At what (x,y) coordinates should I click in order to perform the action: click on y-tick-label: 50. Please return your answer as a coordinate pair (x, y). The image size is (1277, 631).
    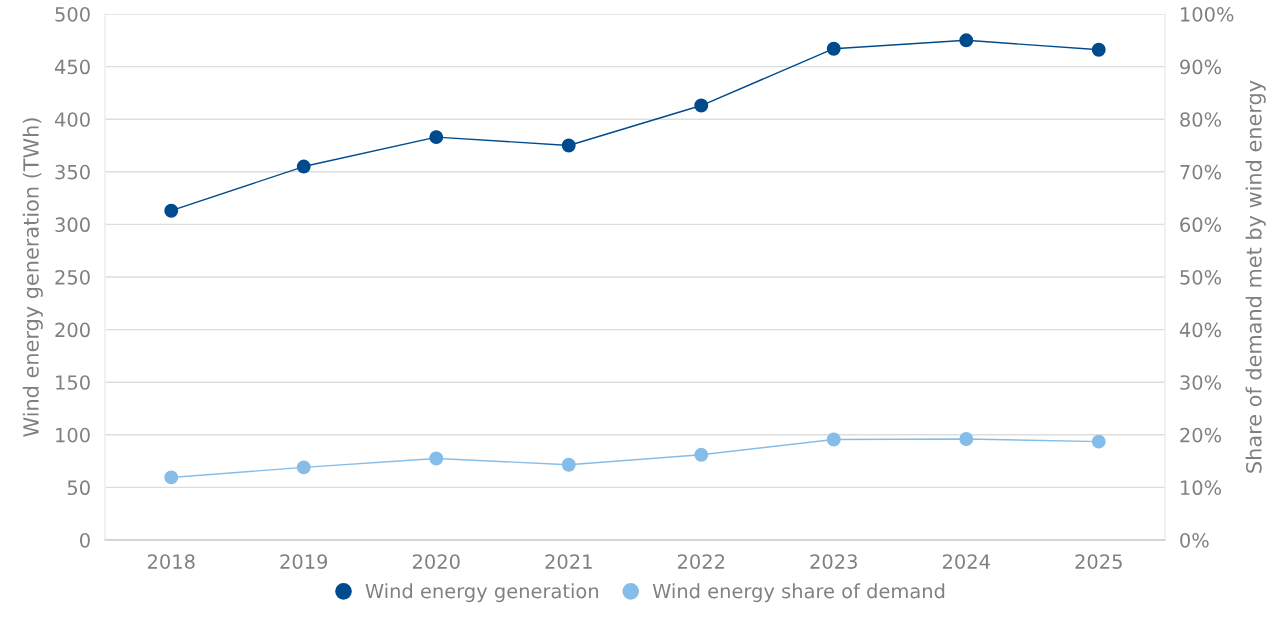
    Looking at the image, I should click on (78, 488).